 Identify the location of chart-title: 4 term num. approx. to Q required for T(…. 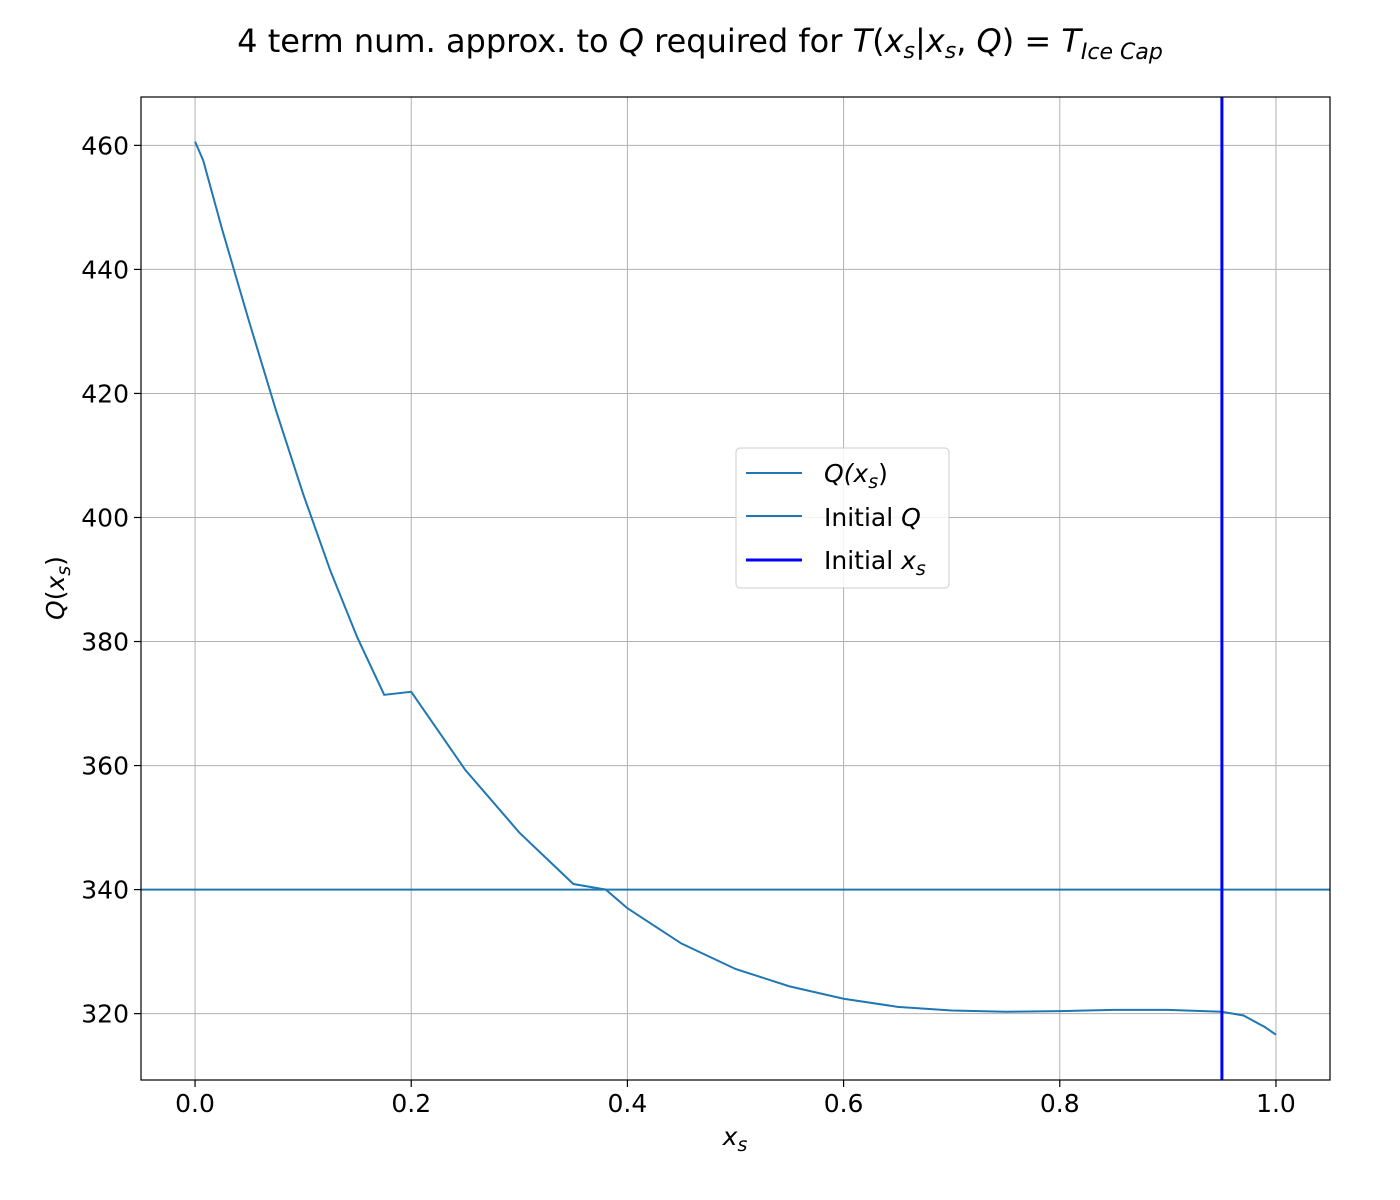
(700, 43).